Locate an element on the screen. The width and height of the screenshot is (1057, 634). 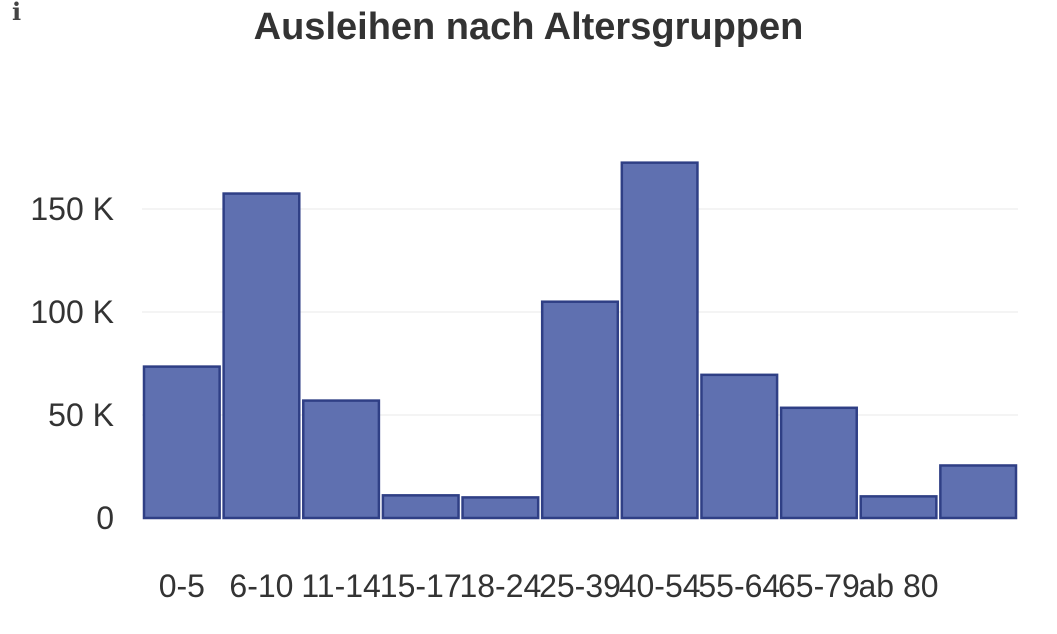
info-icon: i is located at coordinates (17, 13).